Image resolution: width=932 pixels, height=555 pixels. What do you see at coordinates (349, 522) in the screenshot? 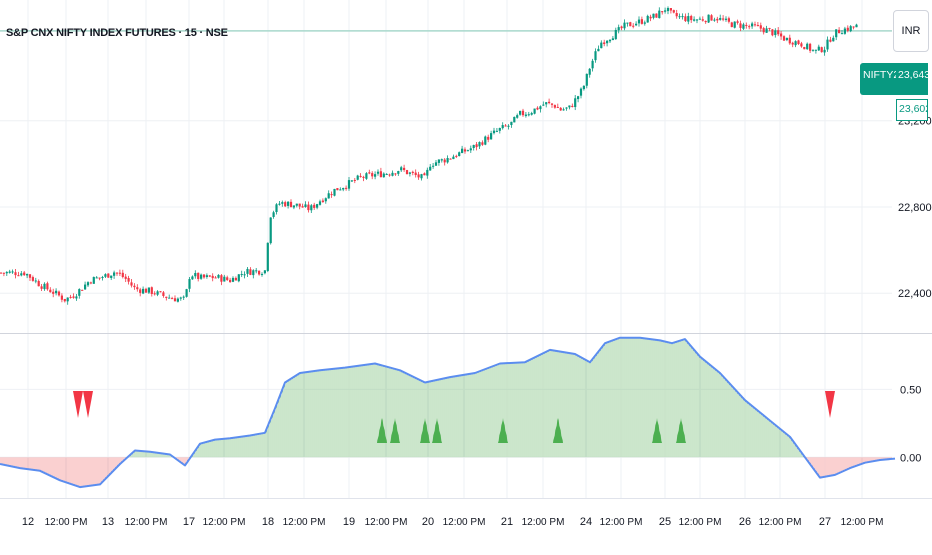
I see `time-axis-label: 19` at bounding box center [349, 522].